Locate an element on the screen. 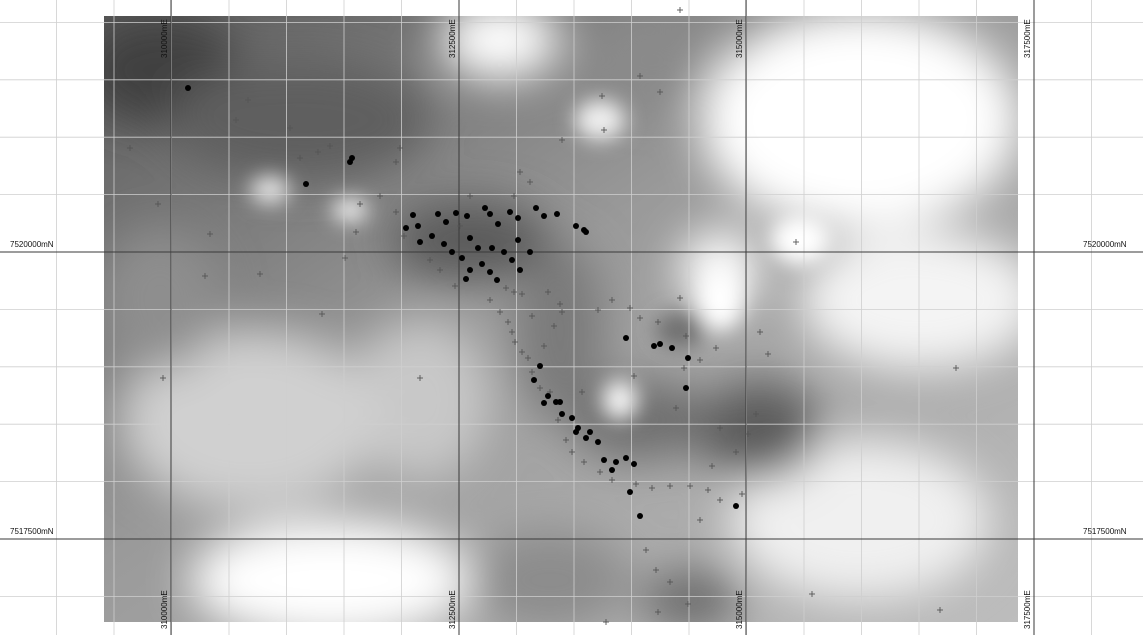 The width and height of the screenshot is (1143, 635). easting-label-top-312500: 312500mE is located at coordinates (452, 38).